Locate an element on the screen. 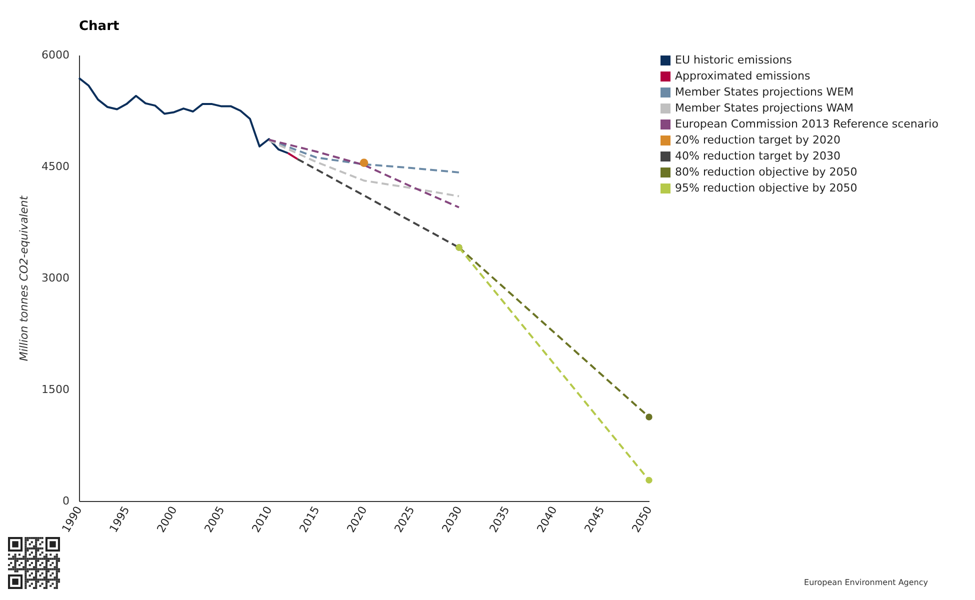 The width and height of the screenshot is (975, 600). y-tick-label: 3000 is located at coordinates (56, 278).